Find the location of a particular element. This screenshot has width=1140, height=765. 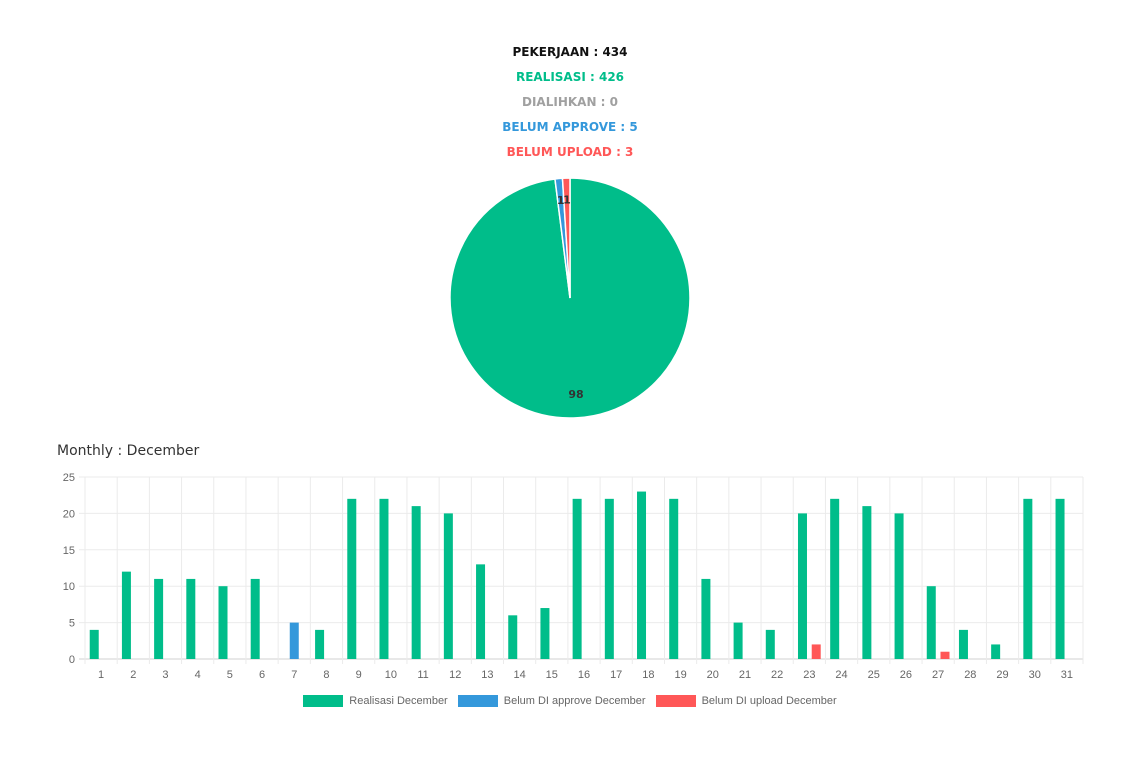

legend-swatch-upload is located at coordinates (675, 701).